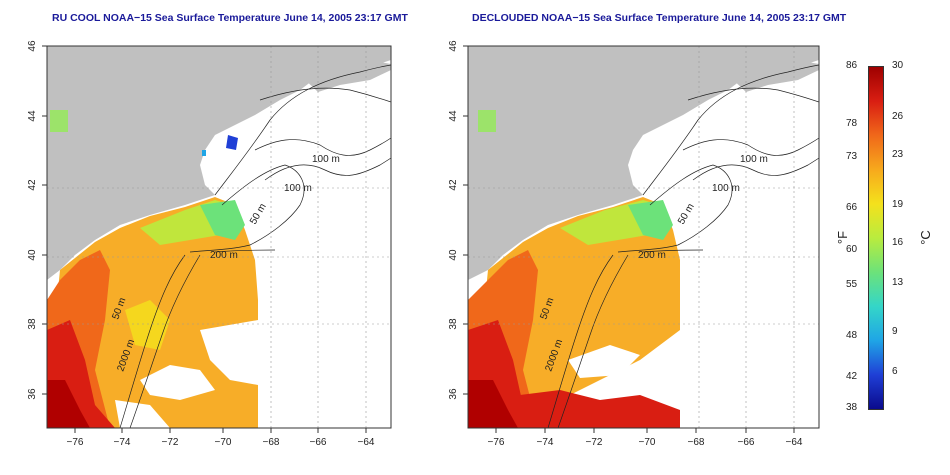 The image size is (950, 475). I want to click on celsius-tick-label: 26, so click(898, 116).